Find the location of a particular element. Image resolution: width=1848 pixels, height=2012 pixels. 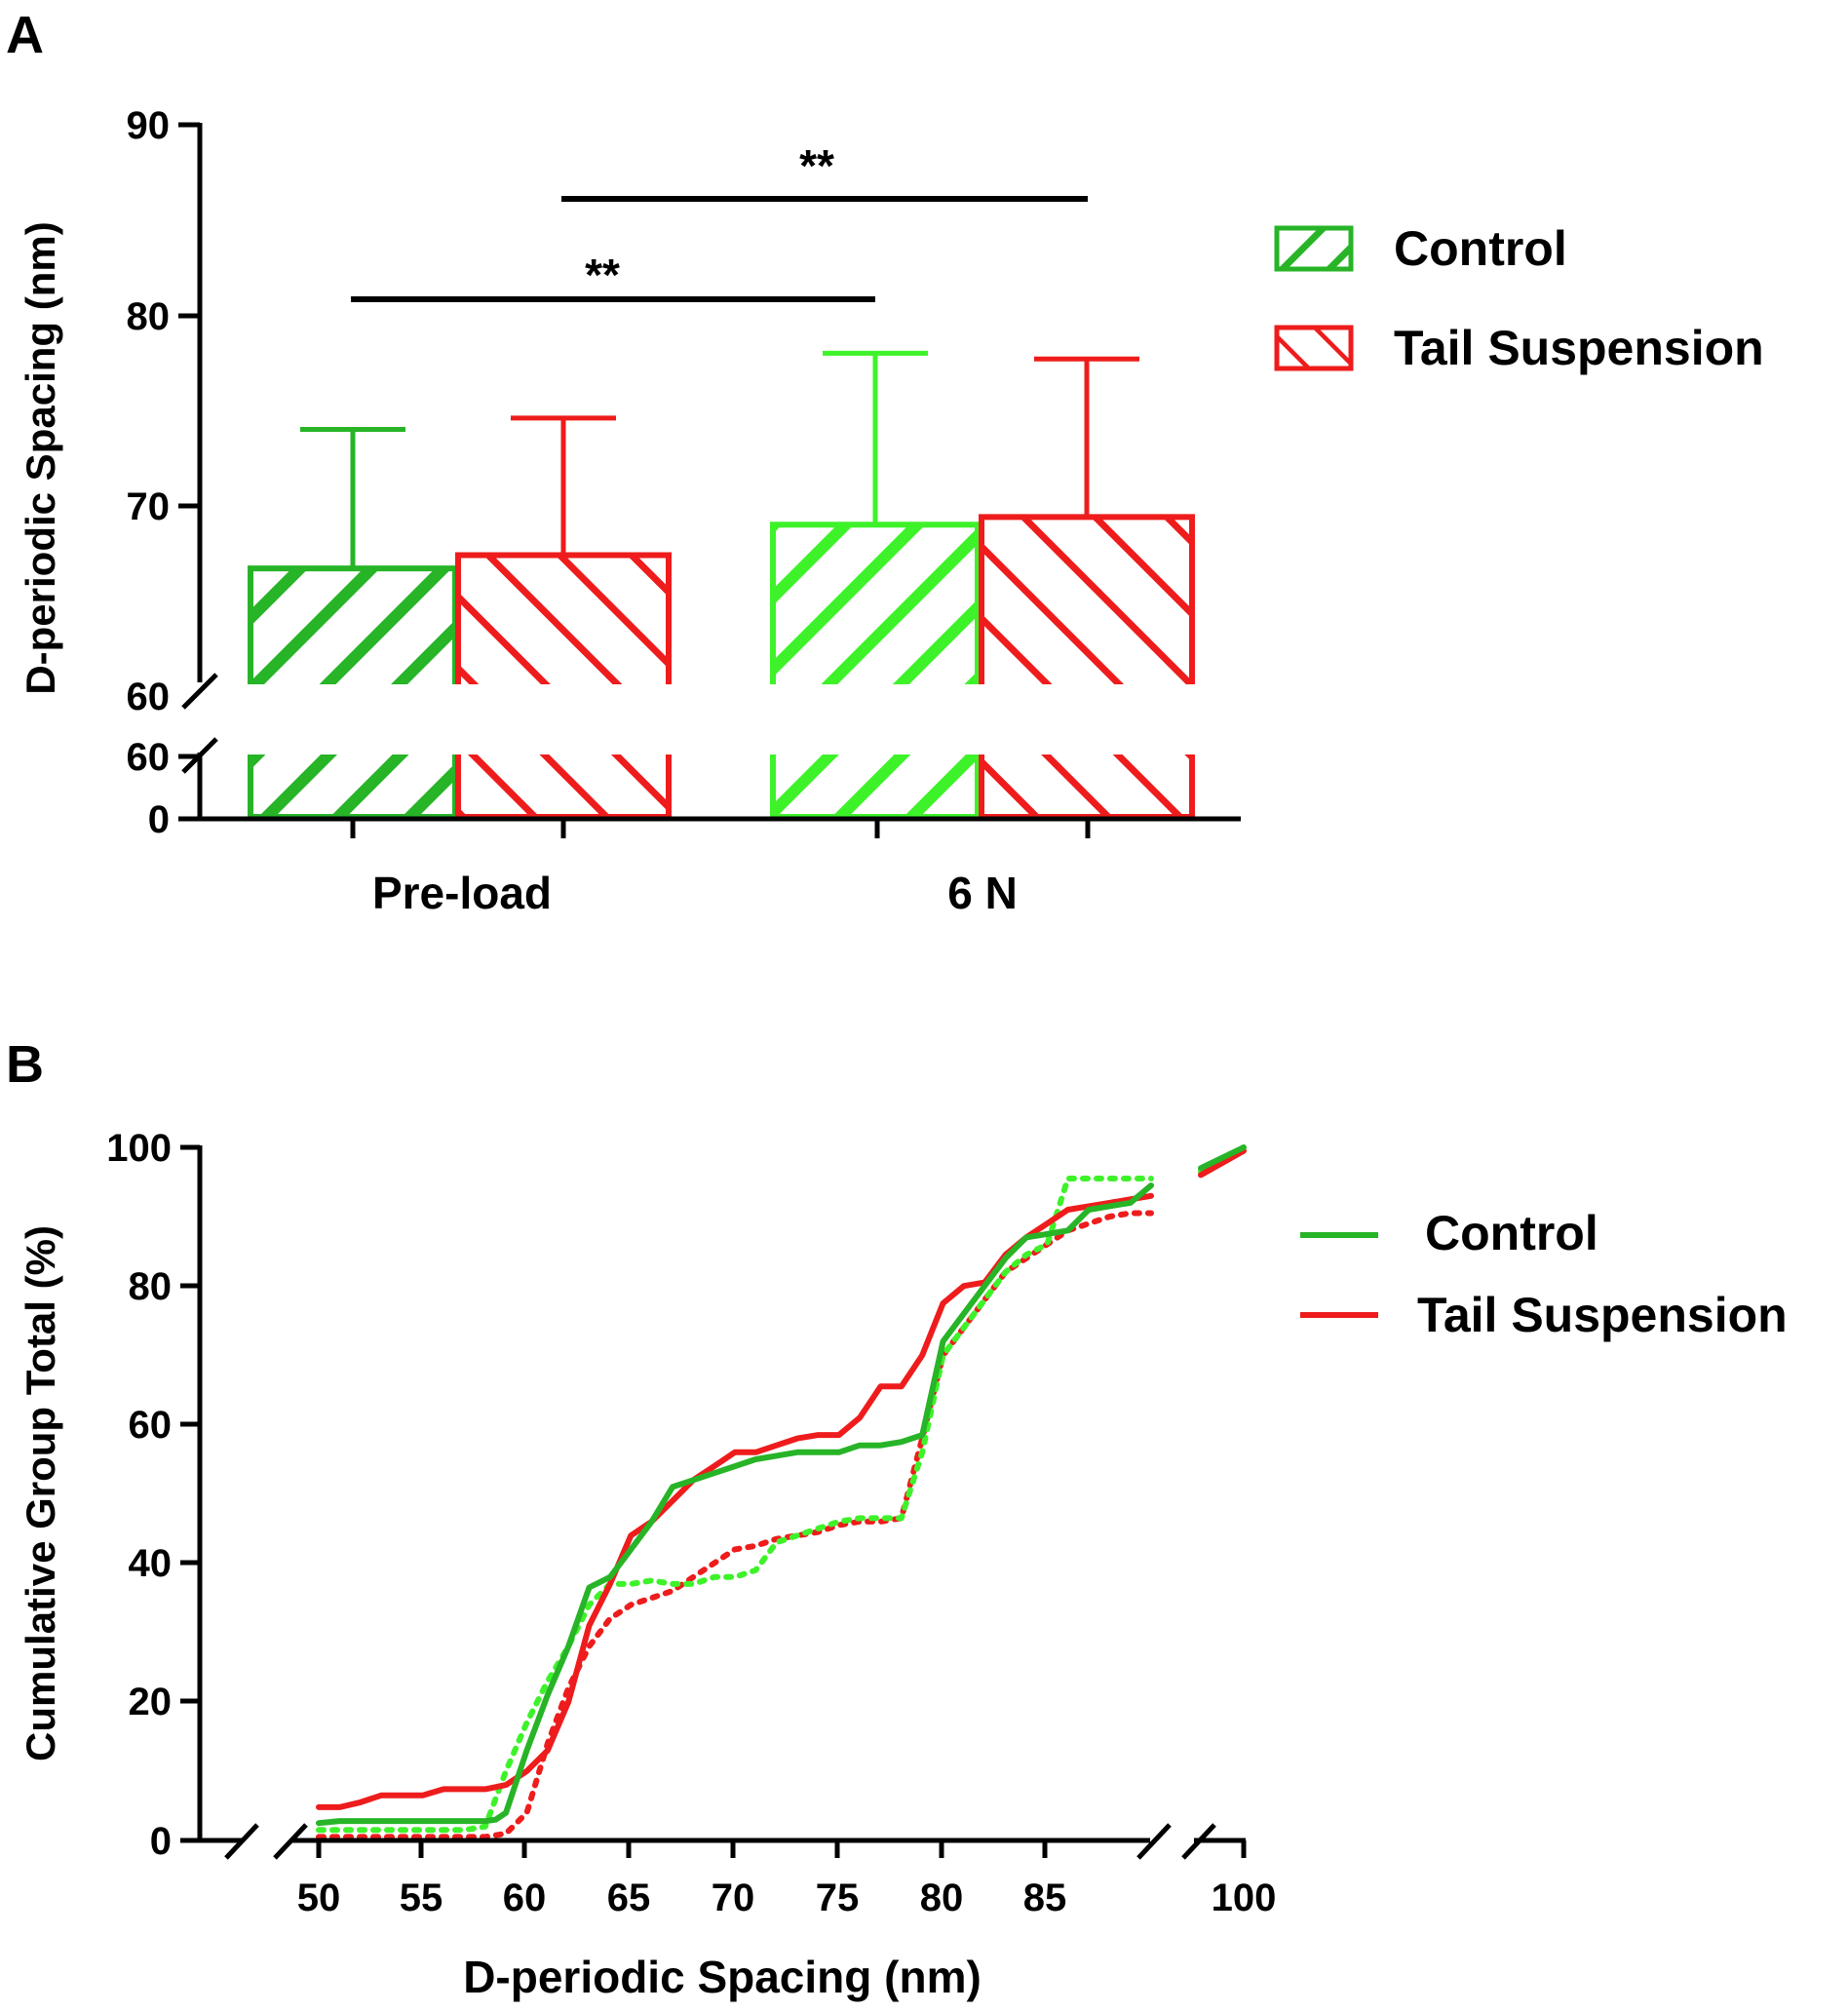

x-tick-label: 60 is located at coordinates (525, 1898).